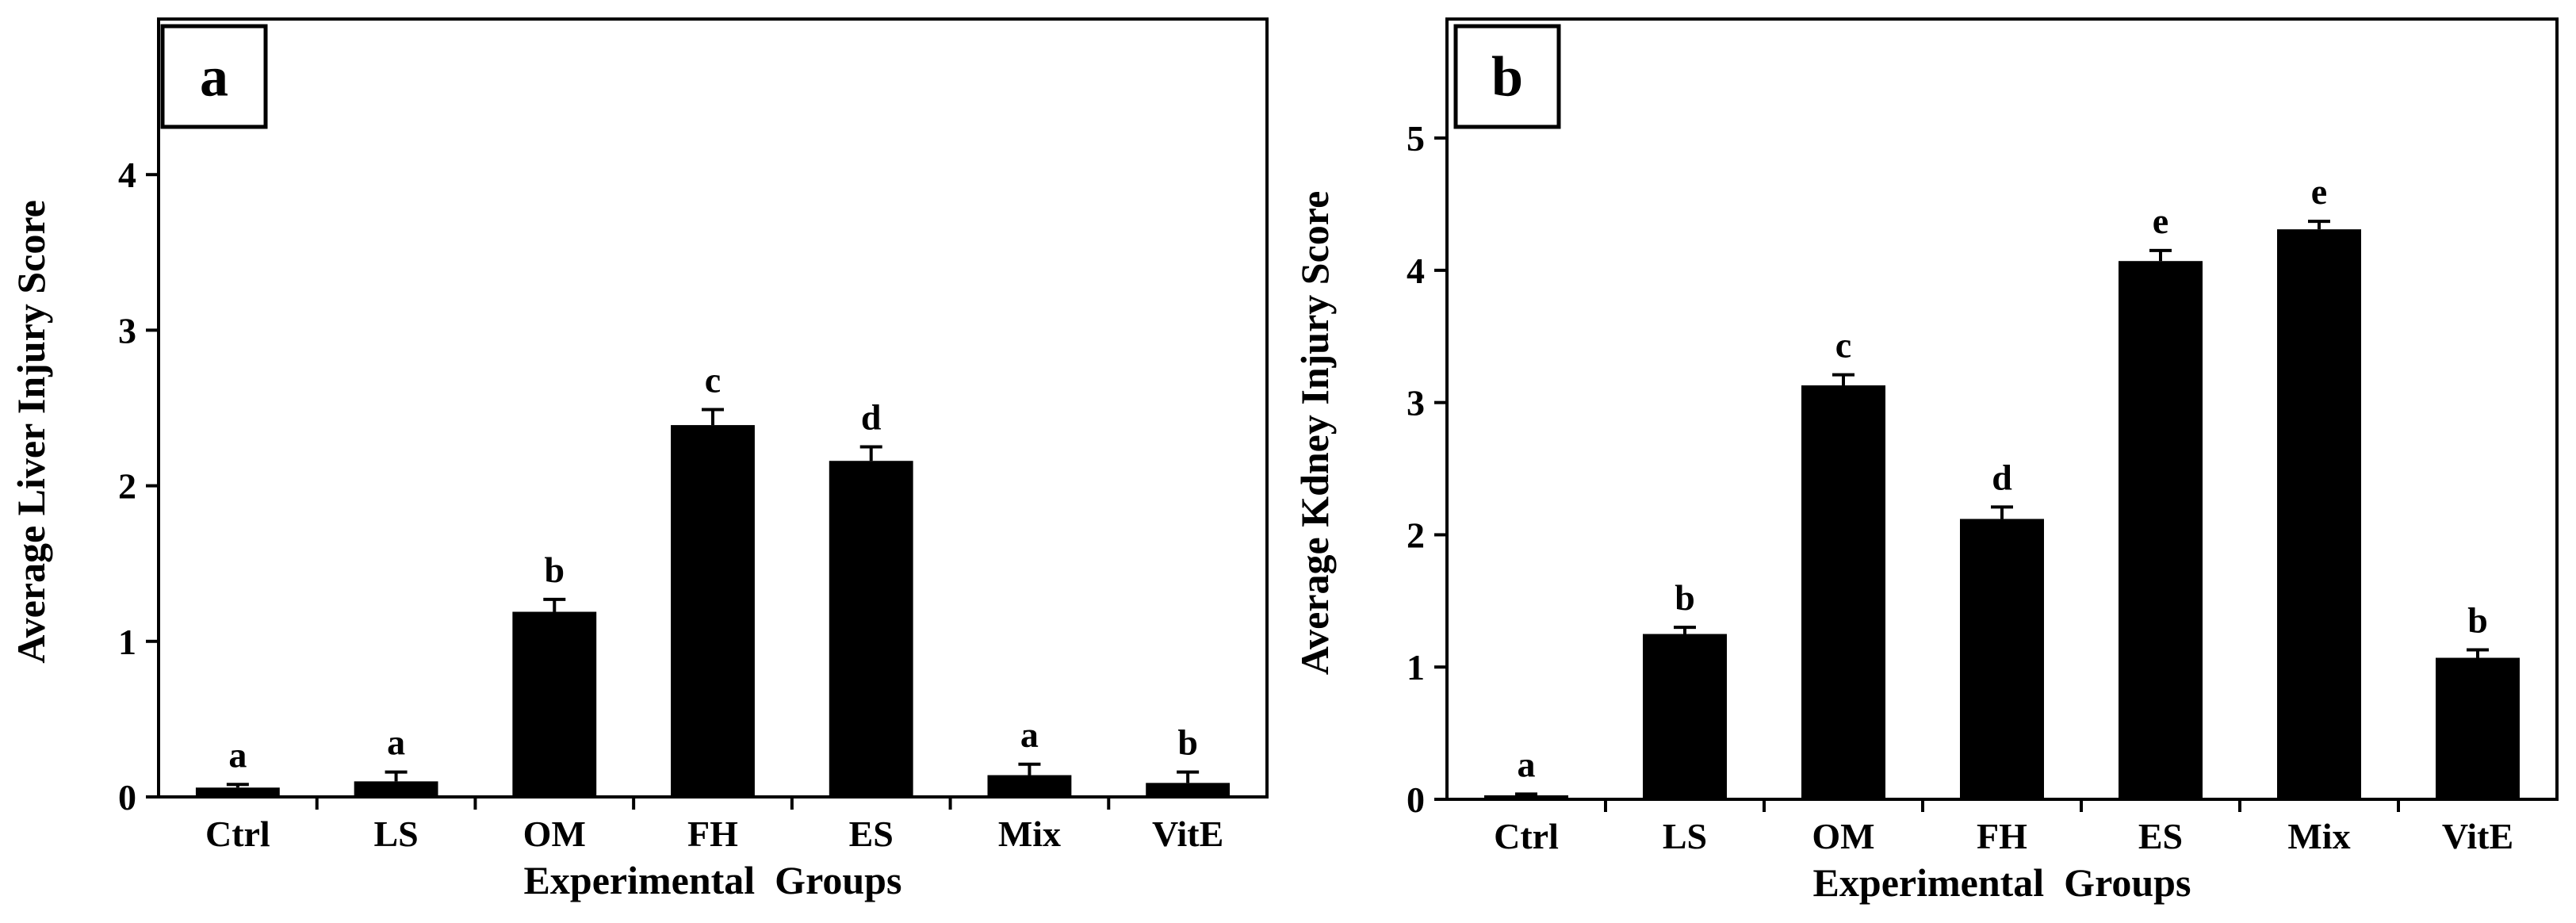  What do you see at coordinates (31, 432) in the screenshot?
I see `y-axis-title: Average Liver Injury Score` at bounding box center [31, 432].